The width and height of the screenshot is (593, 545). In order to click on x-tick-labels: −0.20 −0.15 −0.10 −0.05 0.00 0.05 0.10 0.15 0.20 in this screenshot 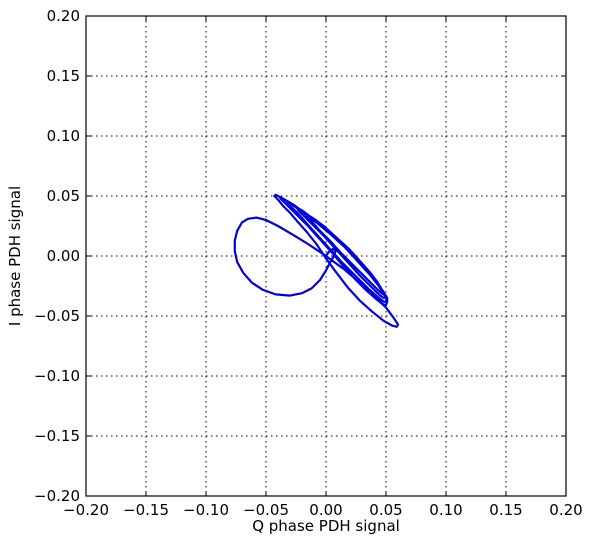, I will do `click(323, 510)`.